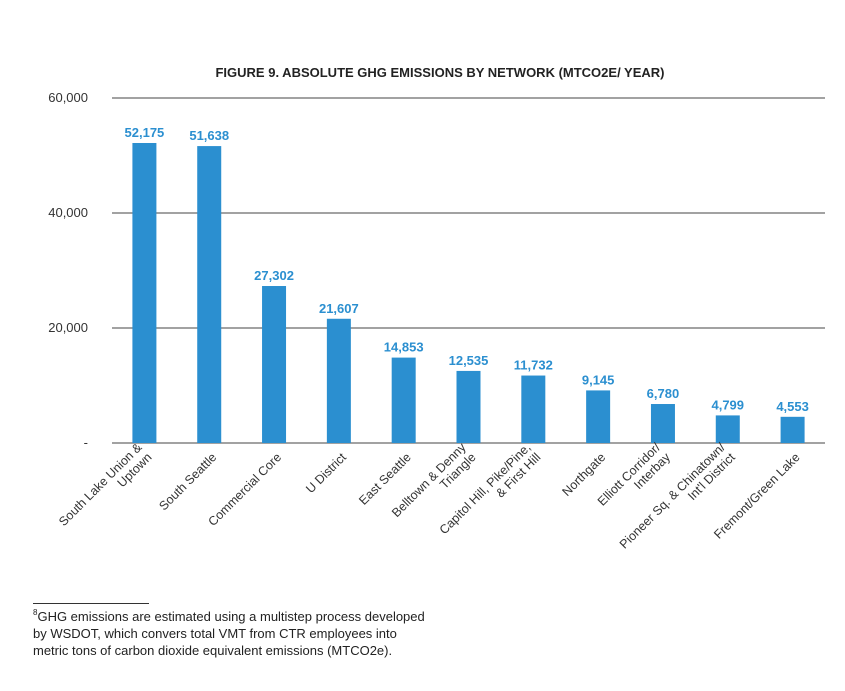 The height and width of the screenshot is (691, 845). What do you see at coordinates (68, 270) in the screenshot?
I see `y-axis: - 20,000 40,000 60,000` at bounding box center [68, 270].